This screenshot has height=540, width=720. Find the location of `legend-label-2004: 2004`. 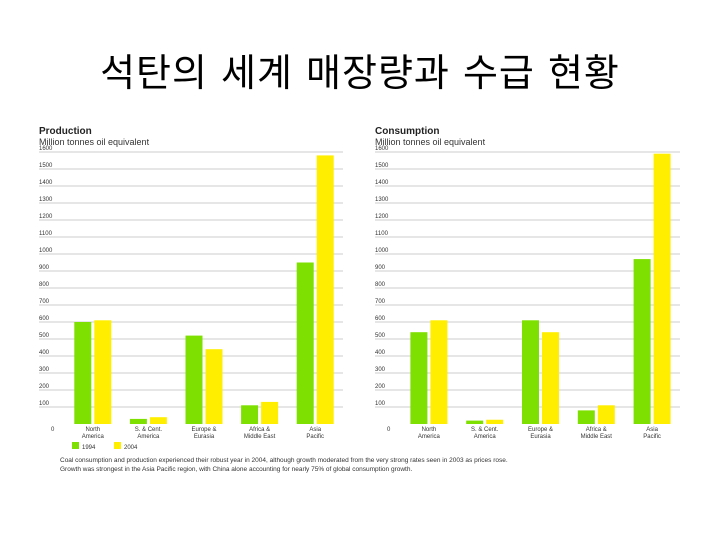

legend-label-2004: 2004 is located at coordinates (131, 448).